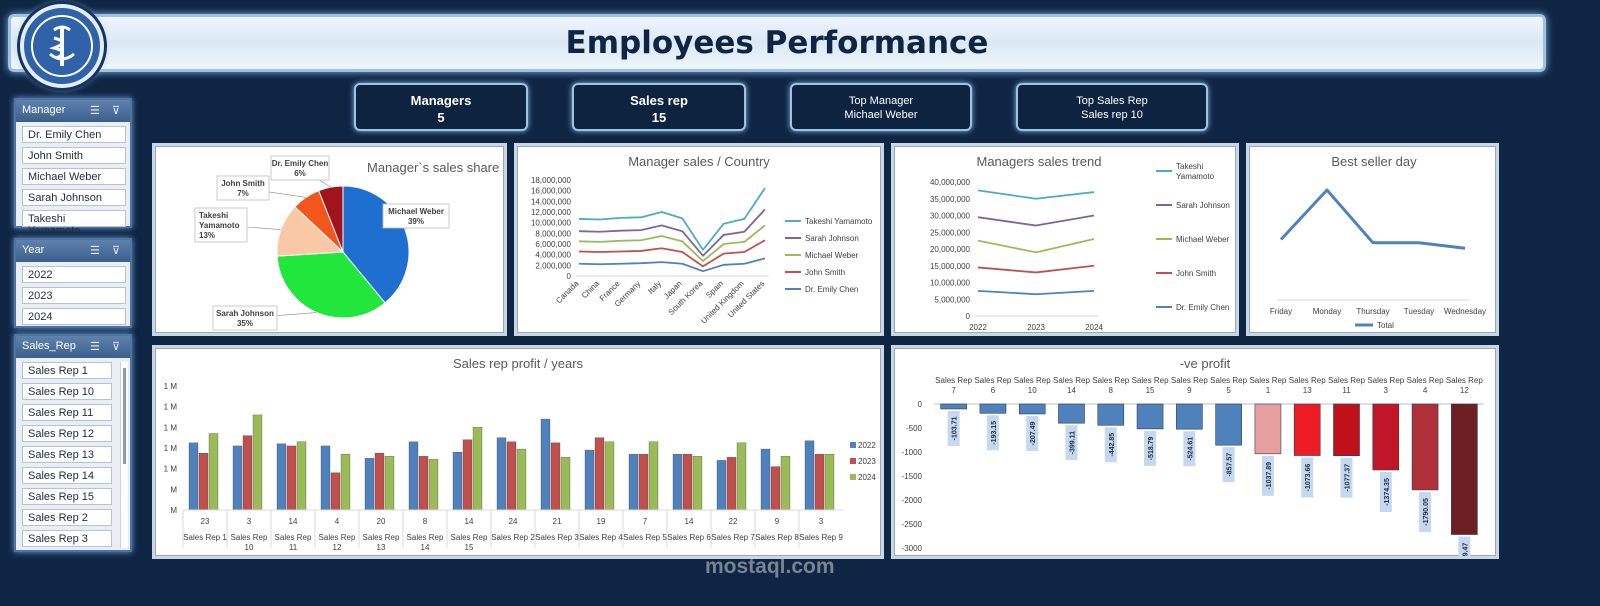 This screenshot has width=1600, height=606. What do you see at coordinates (881, 101) in the screenshot?
I see `kpi-label: Top Manager` at bounding box center [881, 101].